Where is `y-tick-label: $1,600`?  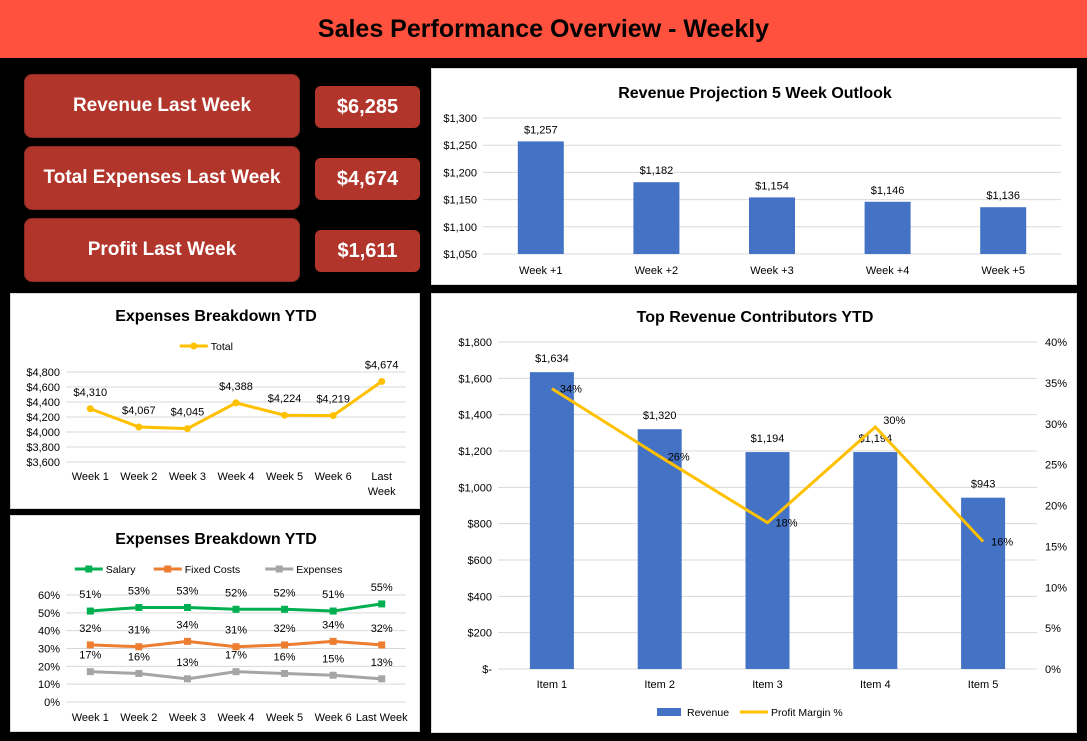
y-tick-label: $1,600 is located at coordinates (475, 379).